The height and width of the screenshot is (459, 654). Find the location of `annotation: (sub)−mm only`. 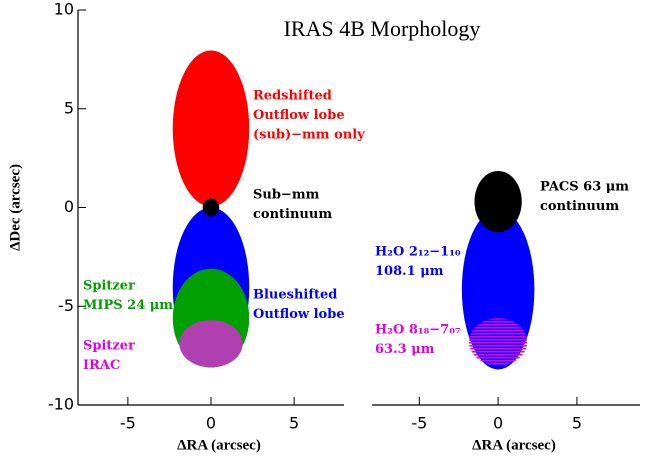

annotation: (sub)−mm only is located at coordinates (309, 135).